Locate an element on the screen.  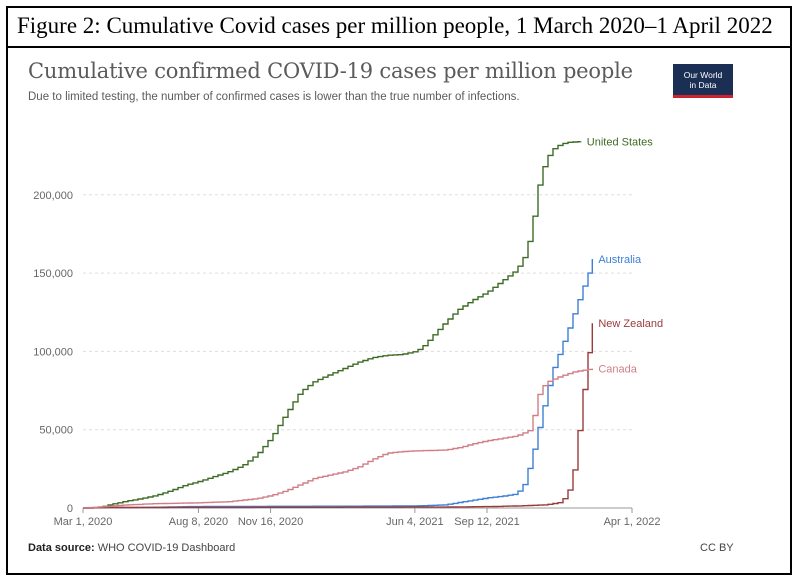
x-tick-label: Jun 4, 2021 is located at coordinates (415, 522).